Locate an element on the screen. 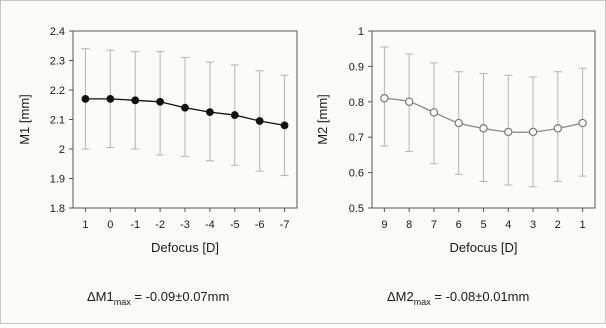 This screenshot has height=328, width=606. panel-1-y-tick-label: 1.8 is located at coordinates (57, 209).